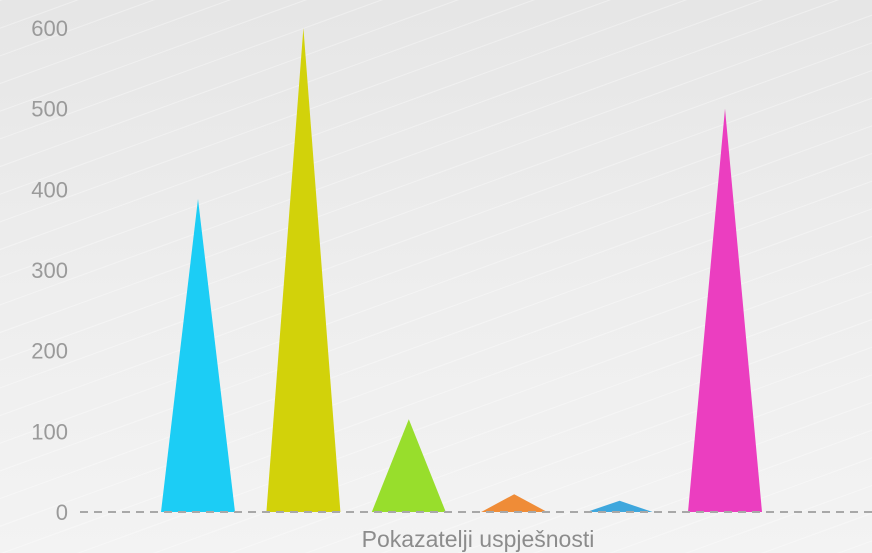 This screenshot has width=872, height=553. What do you see at coordinates (49, 431) in the screenshot?
I see `y-tick-label: 100` at bounding box center [49, 431].